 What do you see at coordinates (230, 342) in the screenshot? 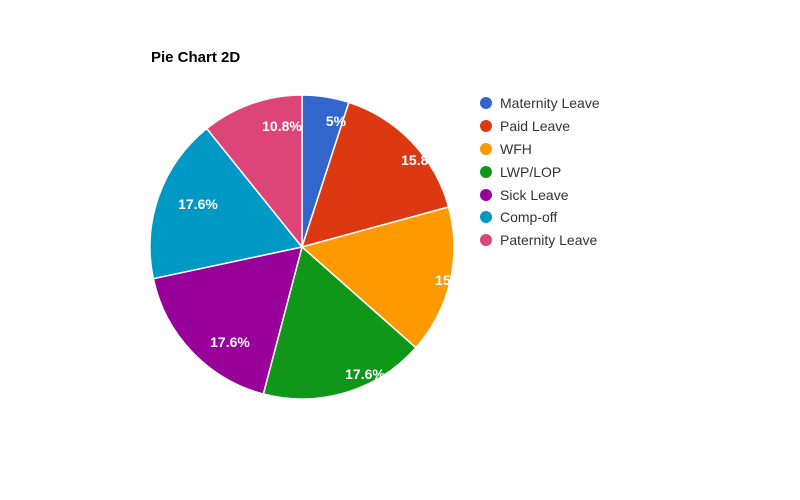
I see `slice-label-sick-leave: 17.6%` at bounding box center [230, 342].